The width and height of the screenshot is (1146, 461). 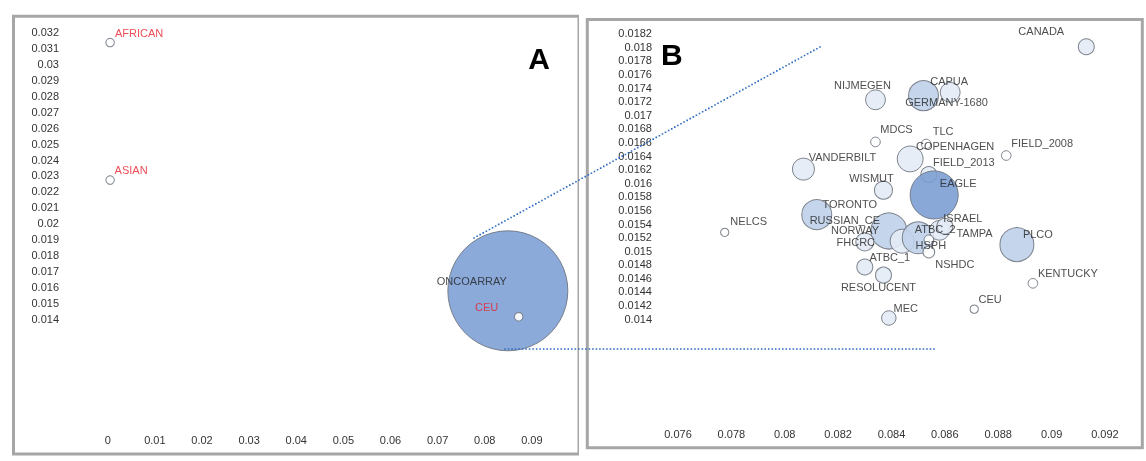 I want to click on annotation: KENTUCKY, so click(x=1068, y=273).